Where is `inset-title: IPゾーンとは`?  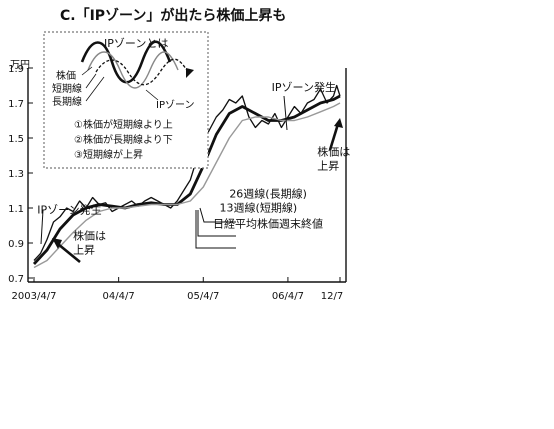 inset-title: IPゾーンとは is located at coordinates (136, 43).